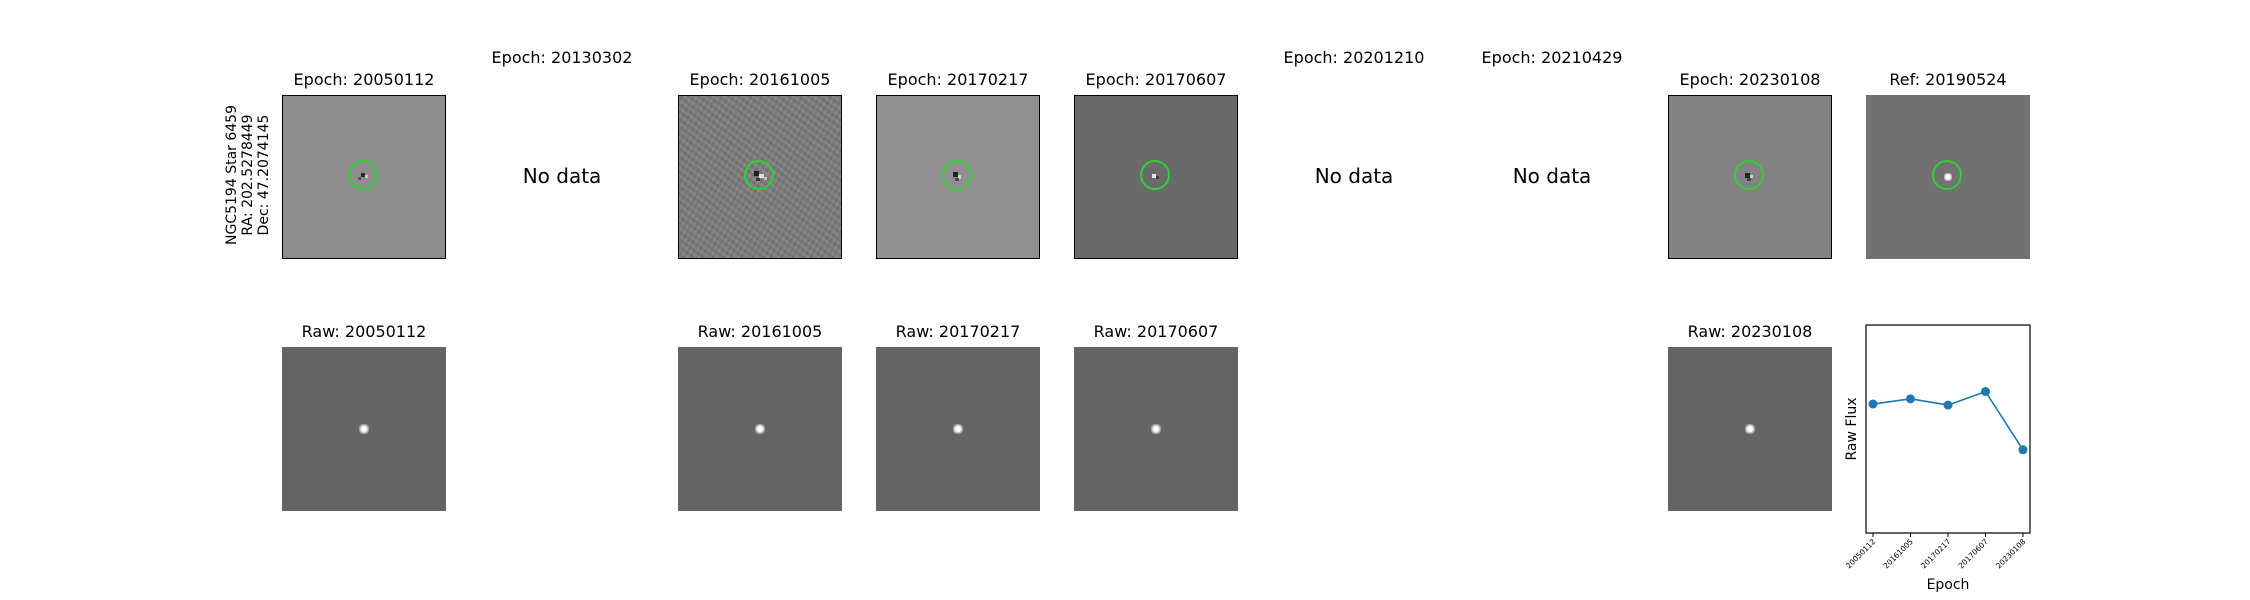  I want to click on diff-title-20201210: Epoch: 20201210, so click(1354, 57).